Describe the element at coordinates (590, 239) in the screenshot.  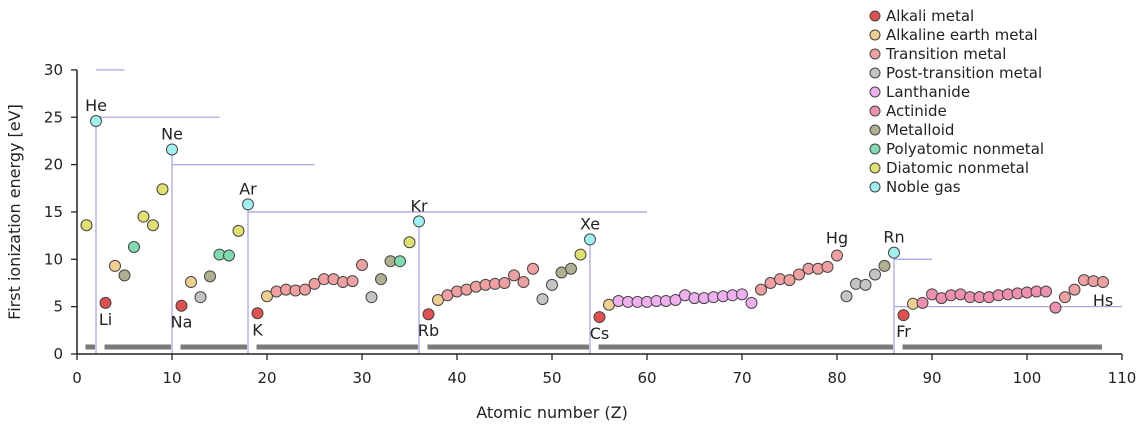
I see `point-z54` at that location.